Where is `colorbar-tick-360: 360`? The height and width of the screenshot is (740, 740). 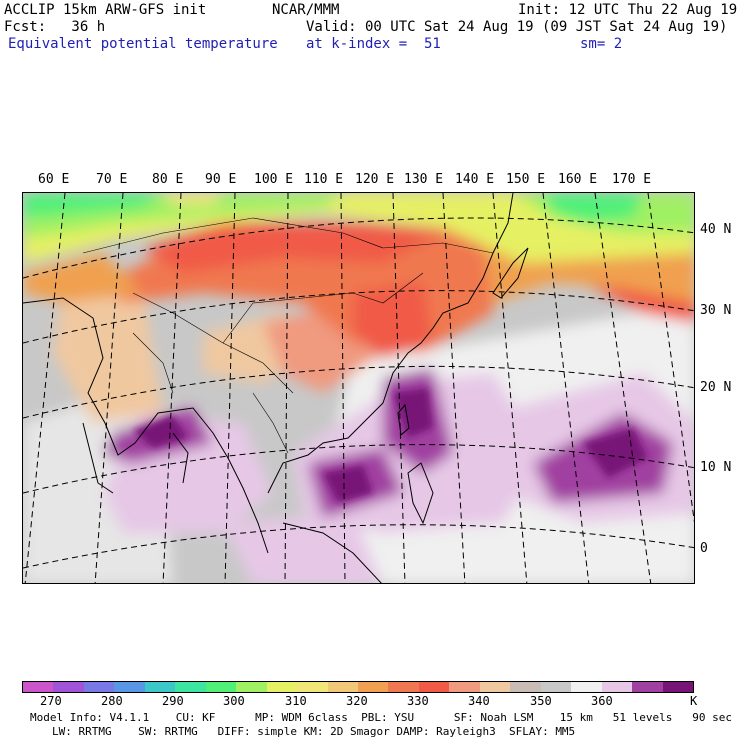
colorbar-tick-360: 360 is located at coordinates (602, 701).